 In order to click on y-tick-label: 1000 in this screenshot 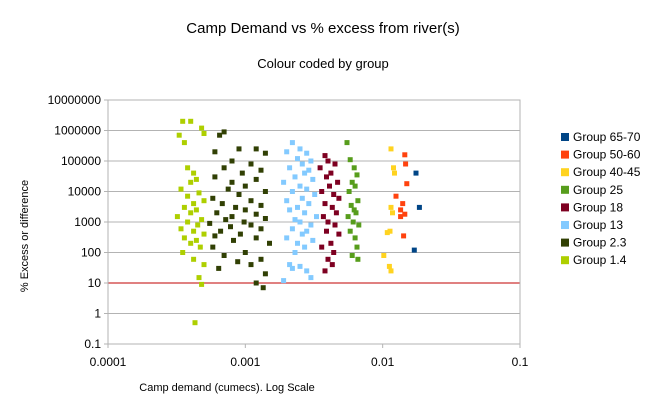, I will do `click(87, 222)`.